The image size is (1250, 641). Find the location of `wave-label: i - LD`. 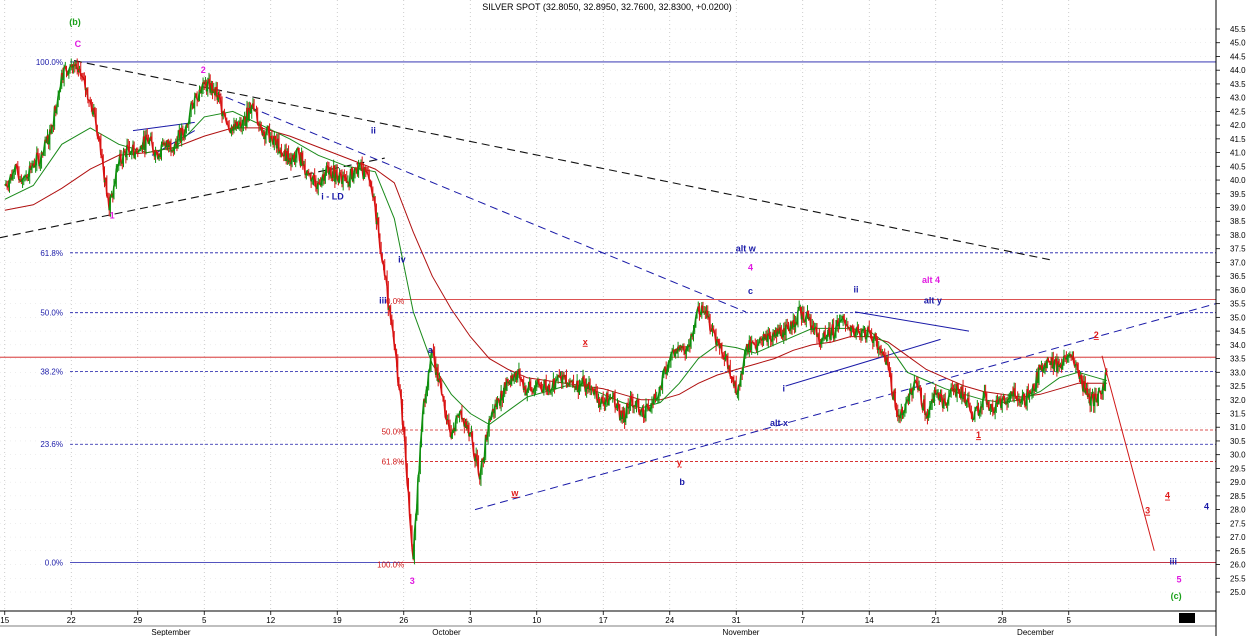

wave-label: i - LD is located at coordinates (332, 196).